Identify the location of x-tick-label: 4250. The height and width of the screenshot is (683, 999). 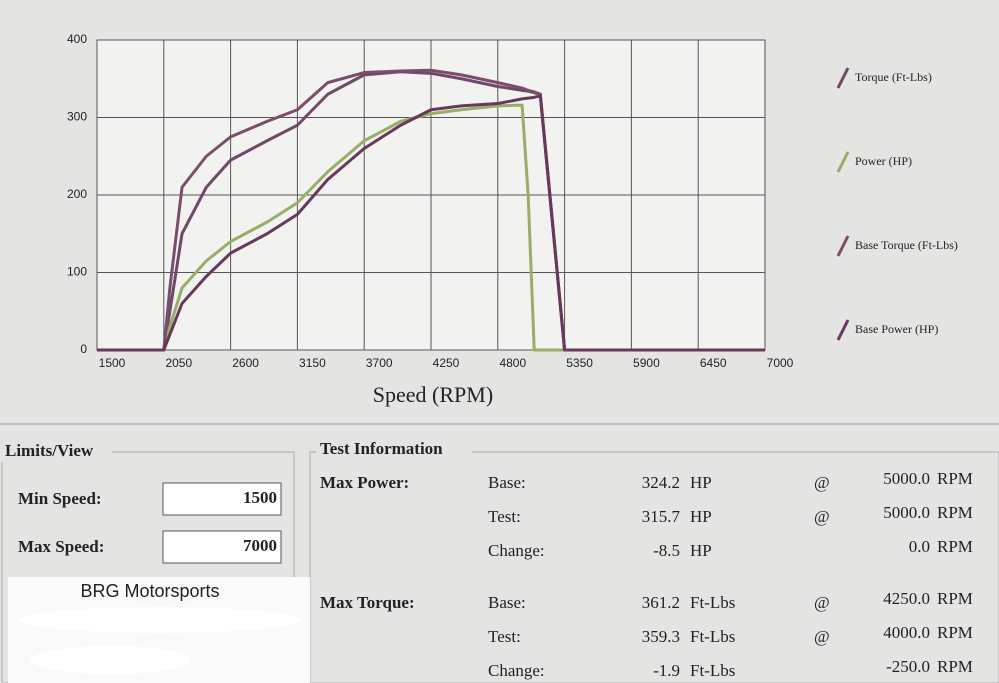
(446, 363).